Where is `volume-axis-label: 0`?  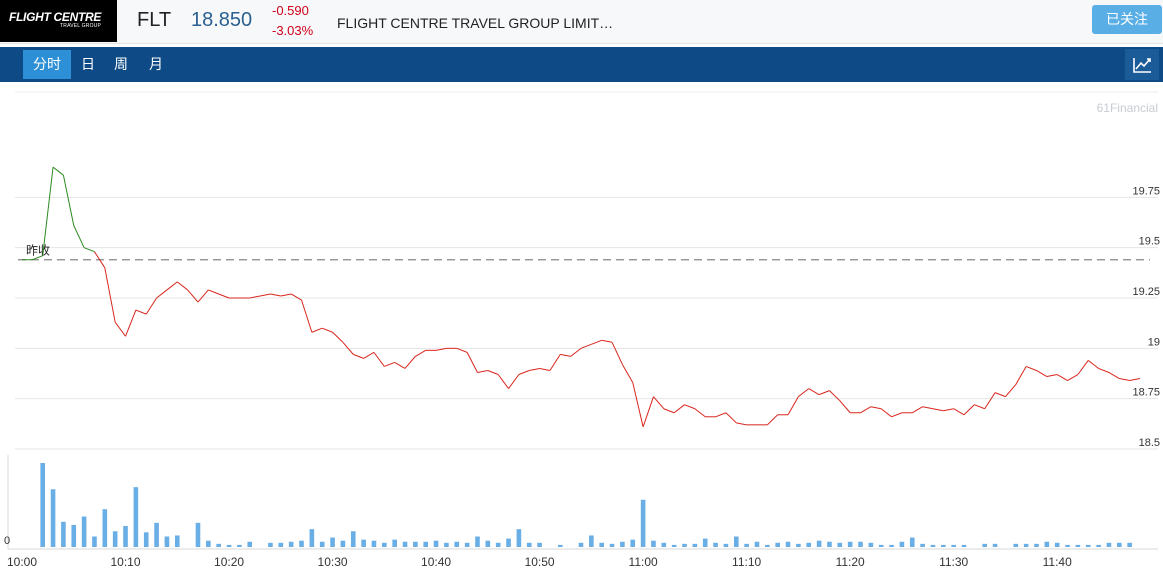
volume-axis-label: 0 is located at coordinates (7, 541).